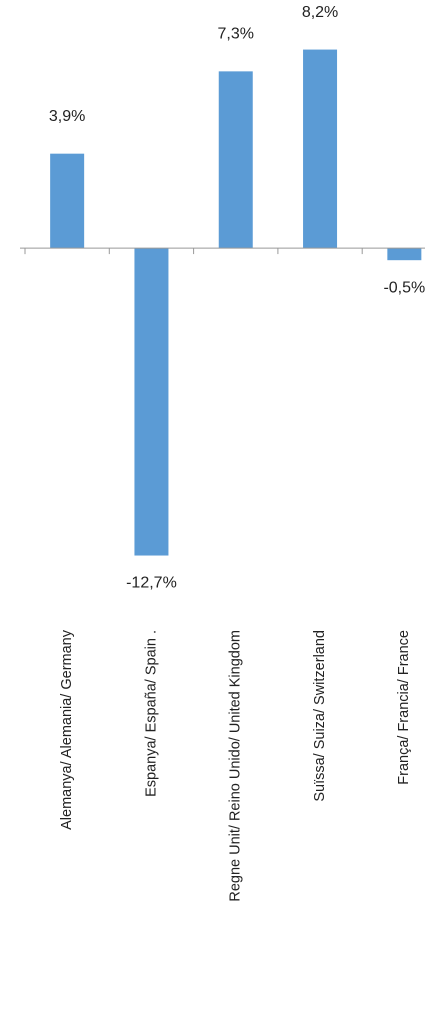 The image size is (425, 1034). Describe the element at coordinates (236, 34) in the screenshot. I see `value-label: 7,3%` at that location.